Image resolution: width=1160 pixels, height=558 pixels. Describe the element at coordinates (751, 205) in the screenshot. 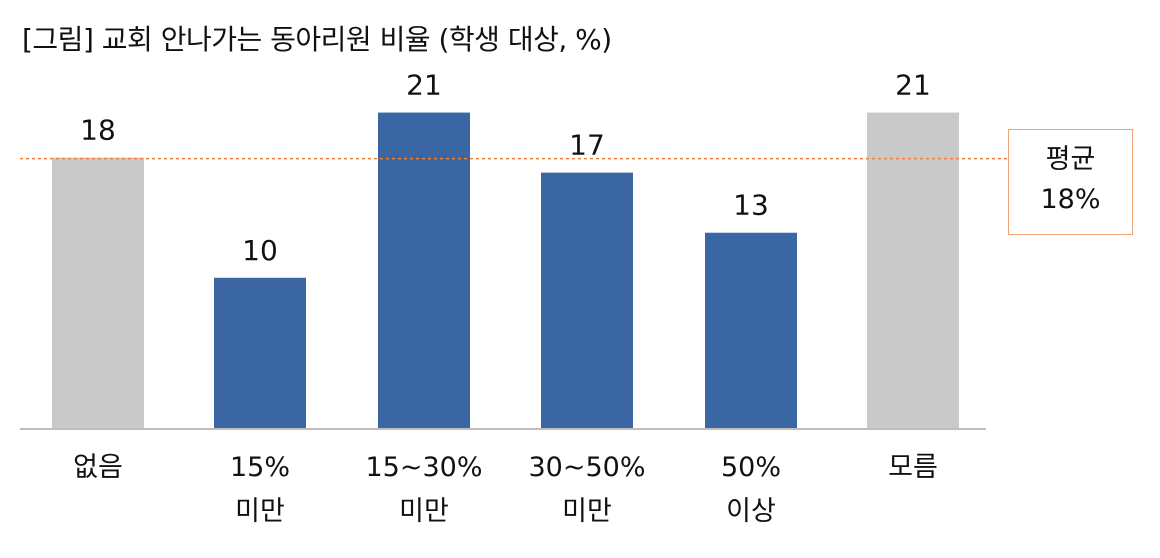

I see `value-label-4: 13` at that location.